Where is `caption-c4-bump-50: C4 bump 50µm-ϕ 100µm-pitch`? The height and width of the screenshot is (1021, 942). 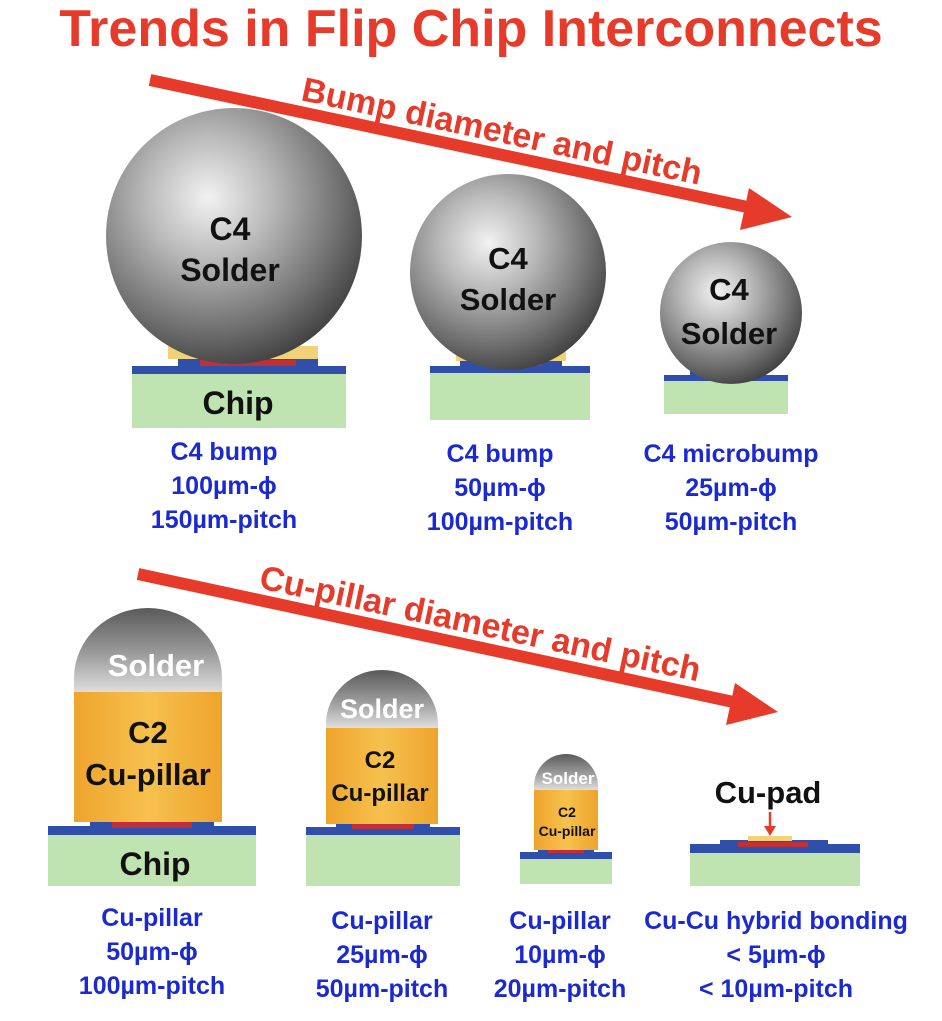 caption-c4-bump-50: C4 bump 50µm-ϕ 100µm-pitch is located at coordinates (500, 488).